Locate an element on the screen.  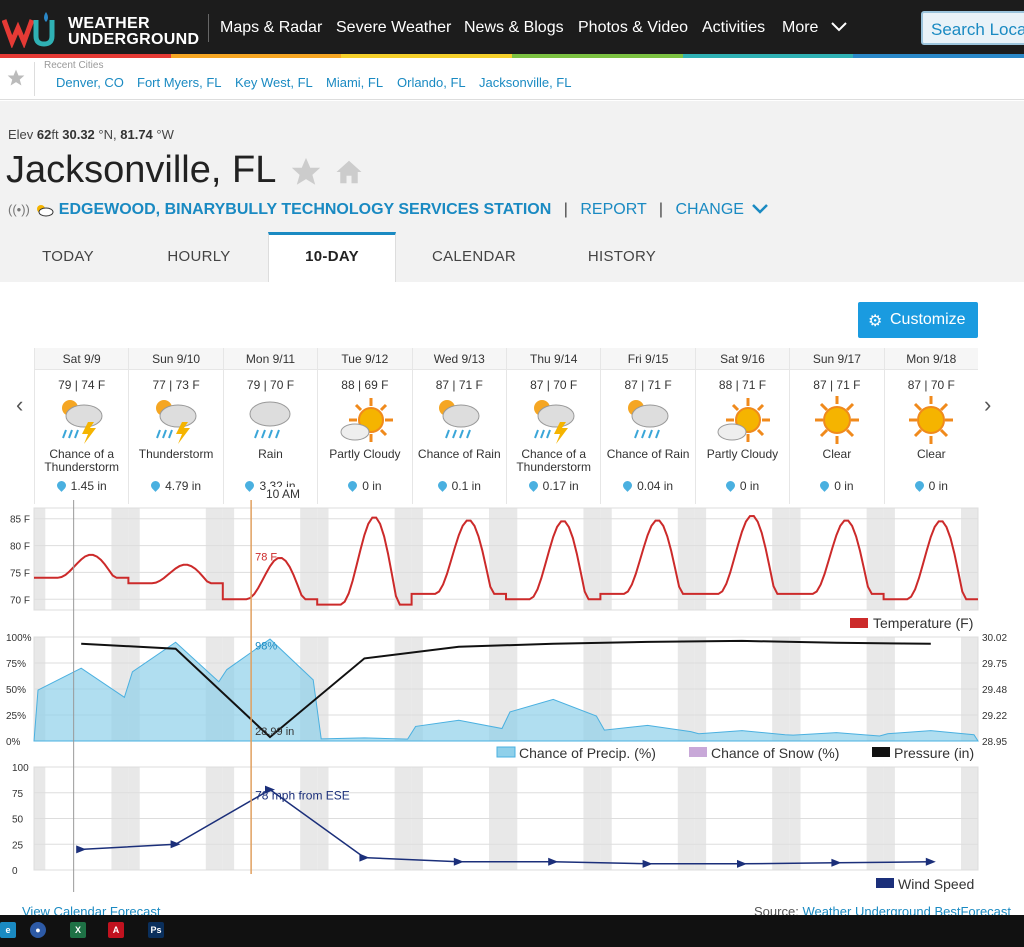
nav-more-label: More is located at coordinates (800, 27).